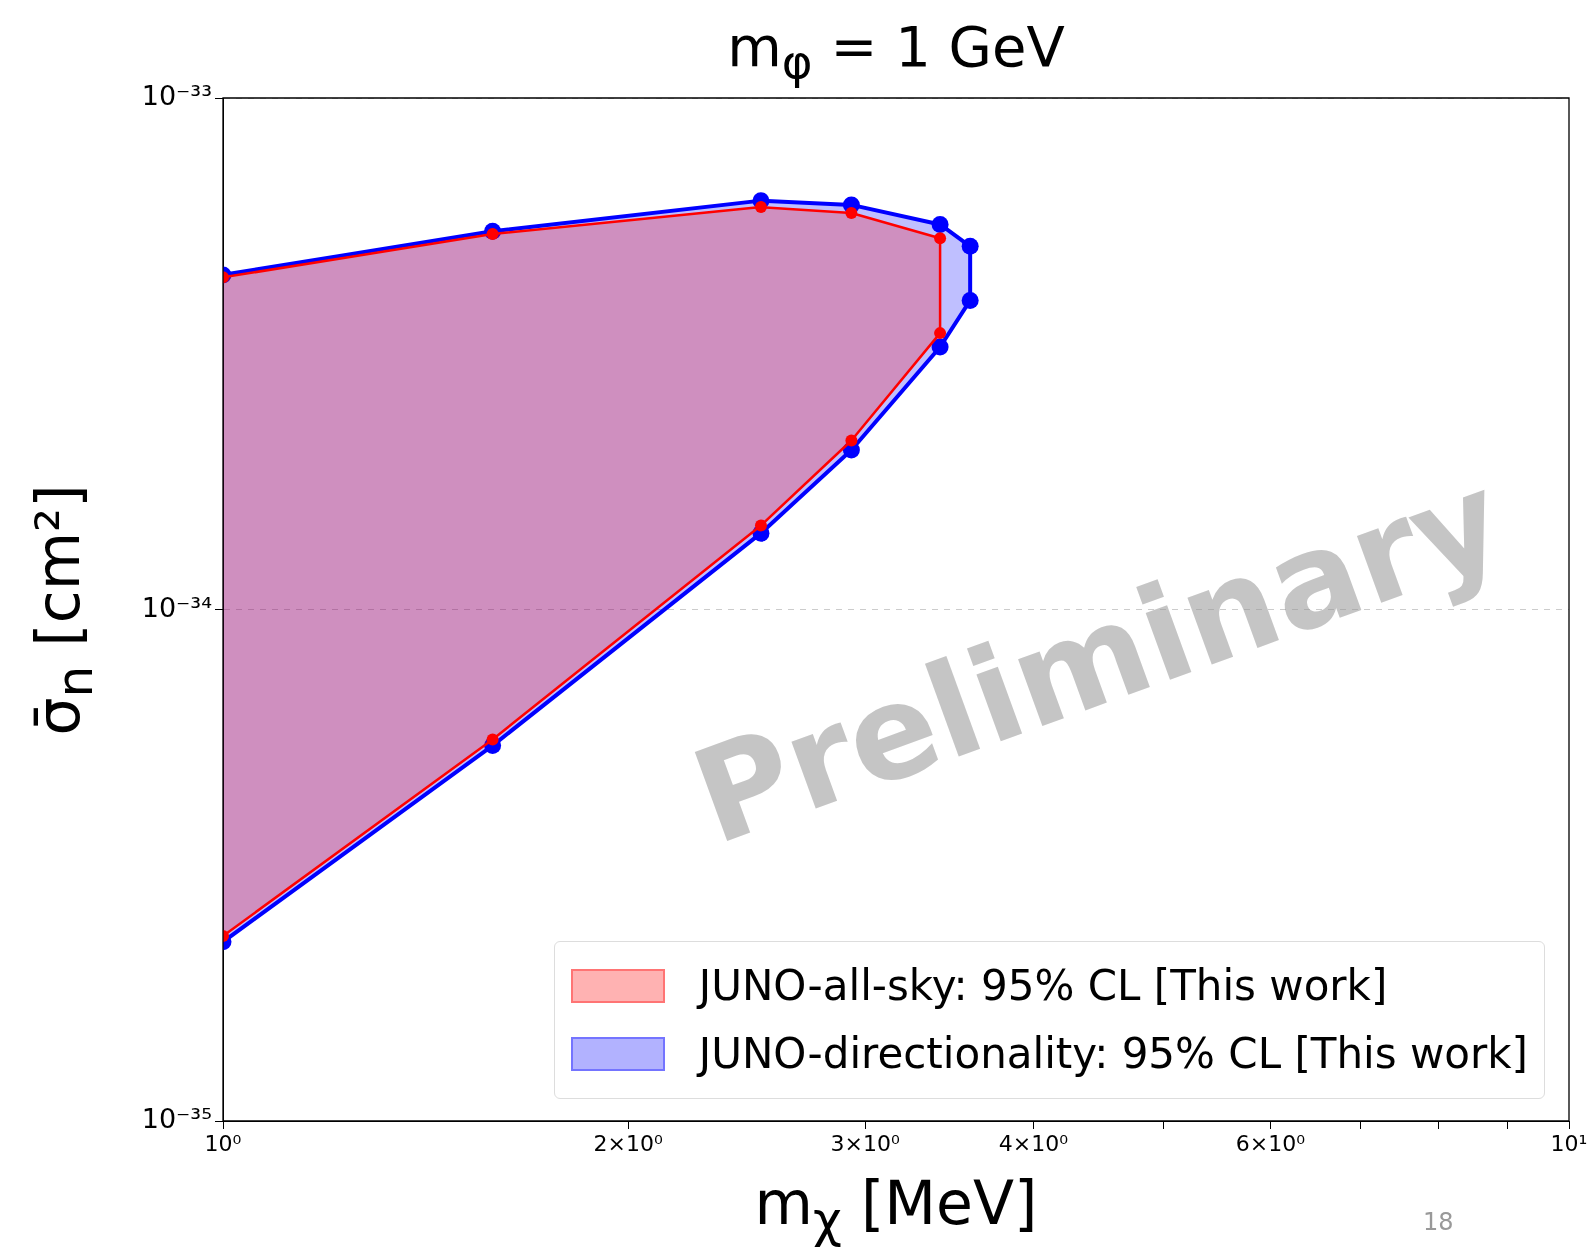 The image size is (1595, 1252). Describe the element at coordinates (896, 52) in the screenshot. I see `chart-title: m$_{φ}$ = 1 GeV` at that location.